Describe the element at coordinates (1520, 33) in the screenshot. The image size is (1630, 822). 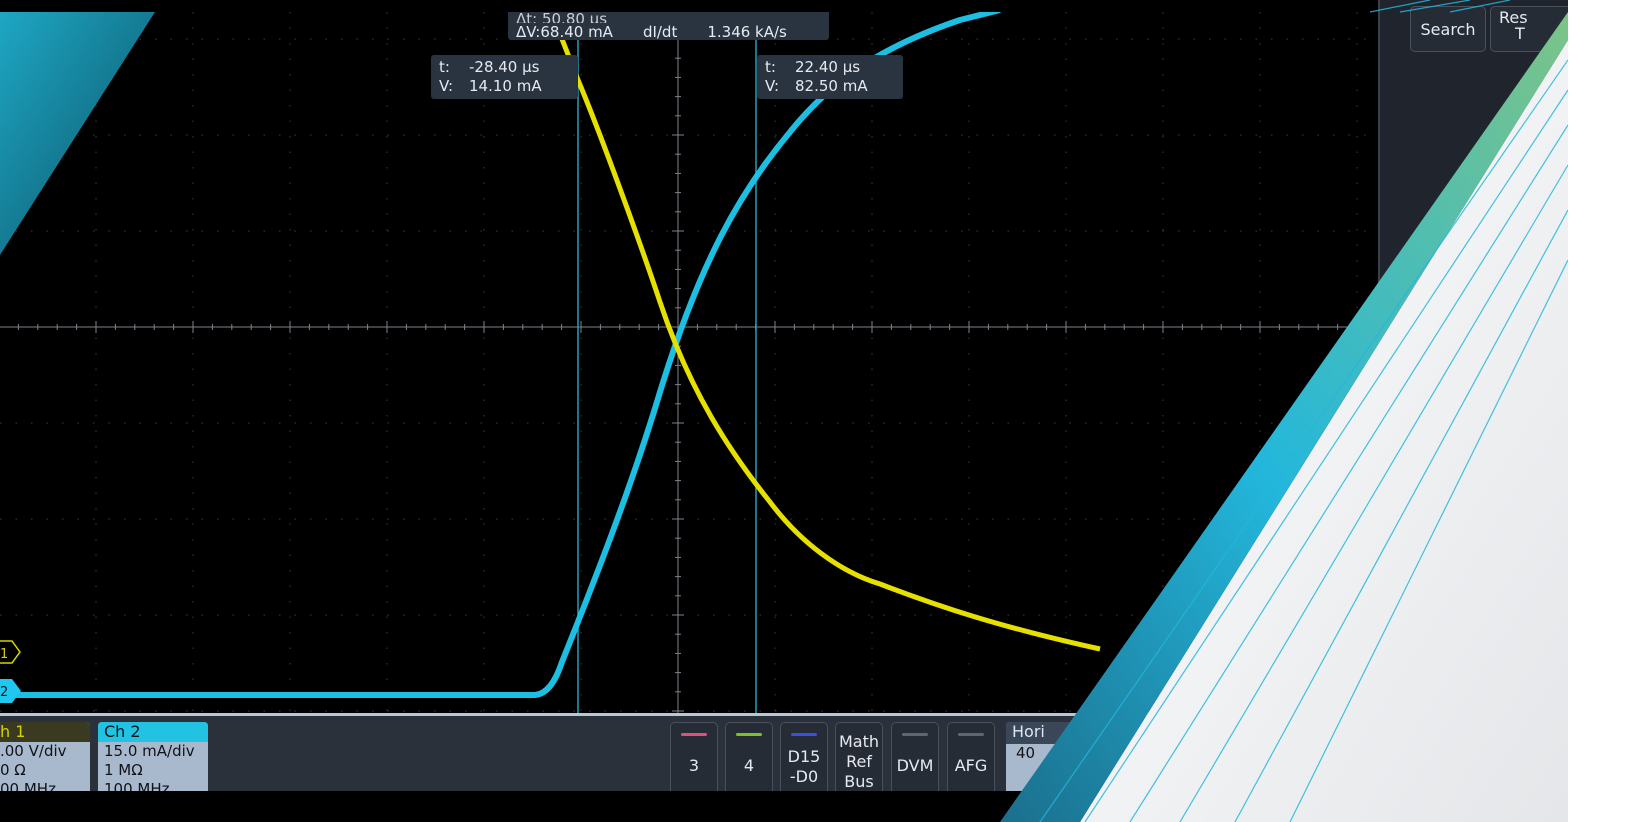
I see `reset-button-label-2: T` at that location.